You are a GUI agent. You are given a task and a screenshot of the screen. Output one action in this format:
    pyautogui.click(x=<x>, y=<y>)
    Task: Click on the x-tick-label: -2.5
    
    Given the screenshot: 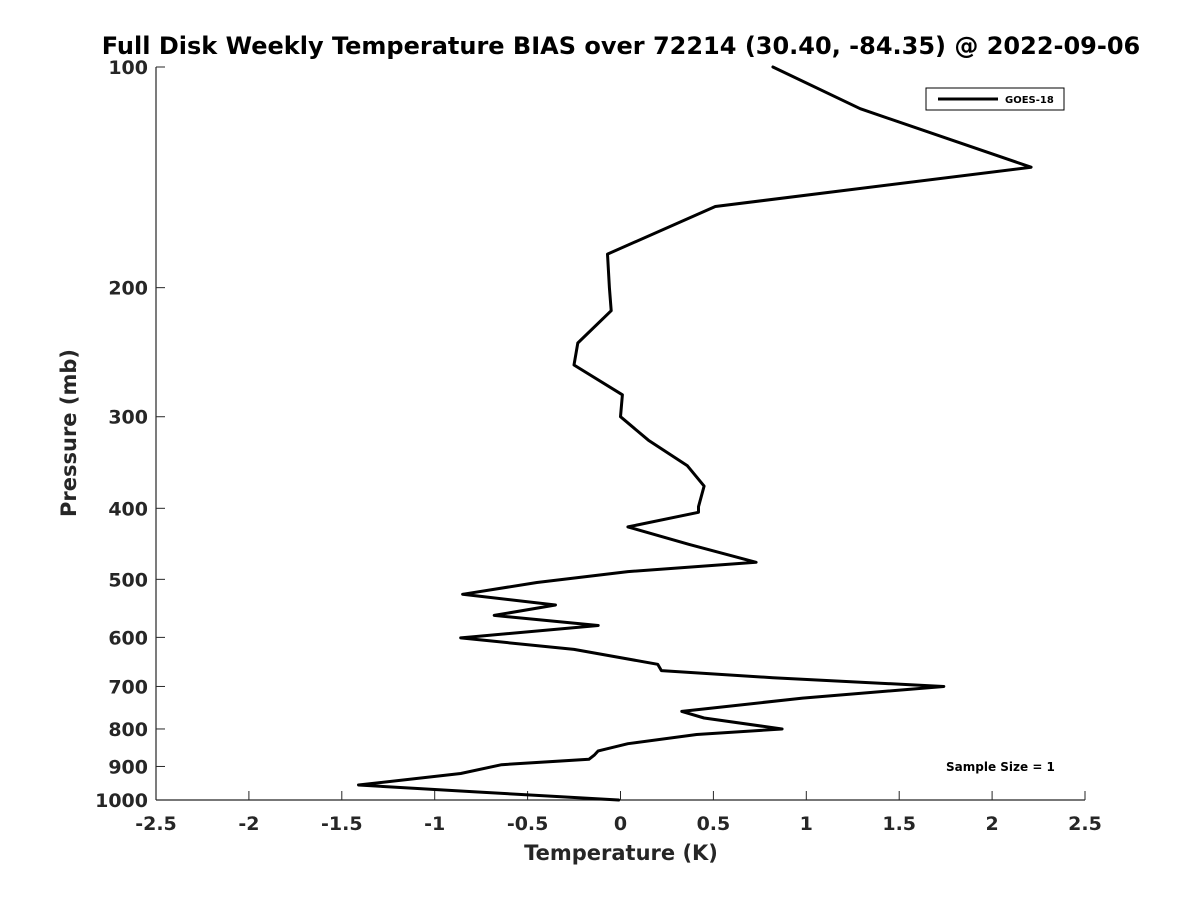 What is the action you would take?
    pyautogui.click(x=156, y=824)
    